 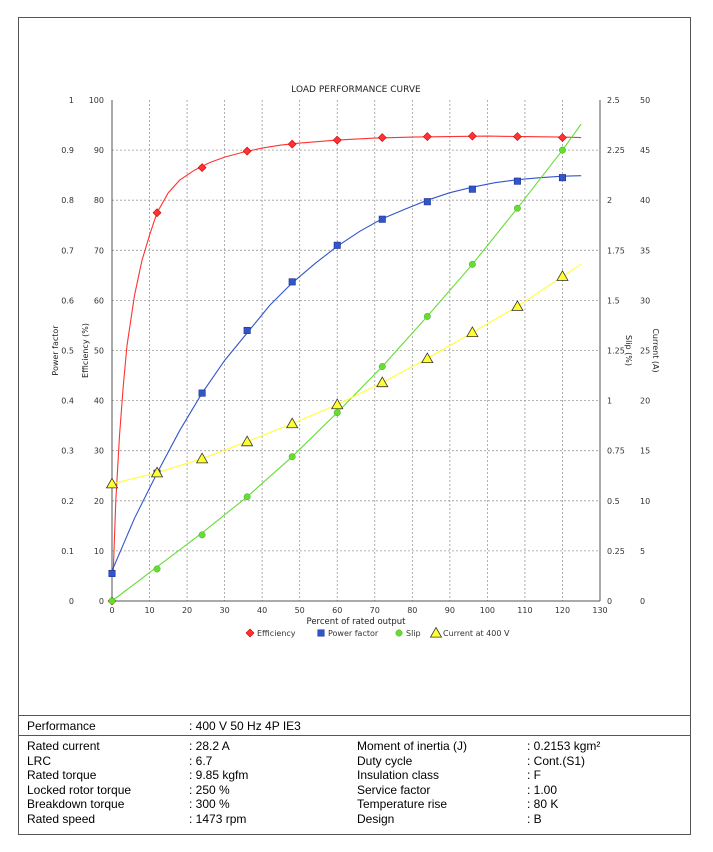 I want to click on current-tick-label: 20, so click(x=645, y=401).